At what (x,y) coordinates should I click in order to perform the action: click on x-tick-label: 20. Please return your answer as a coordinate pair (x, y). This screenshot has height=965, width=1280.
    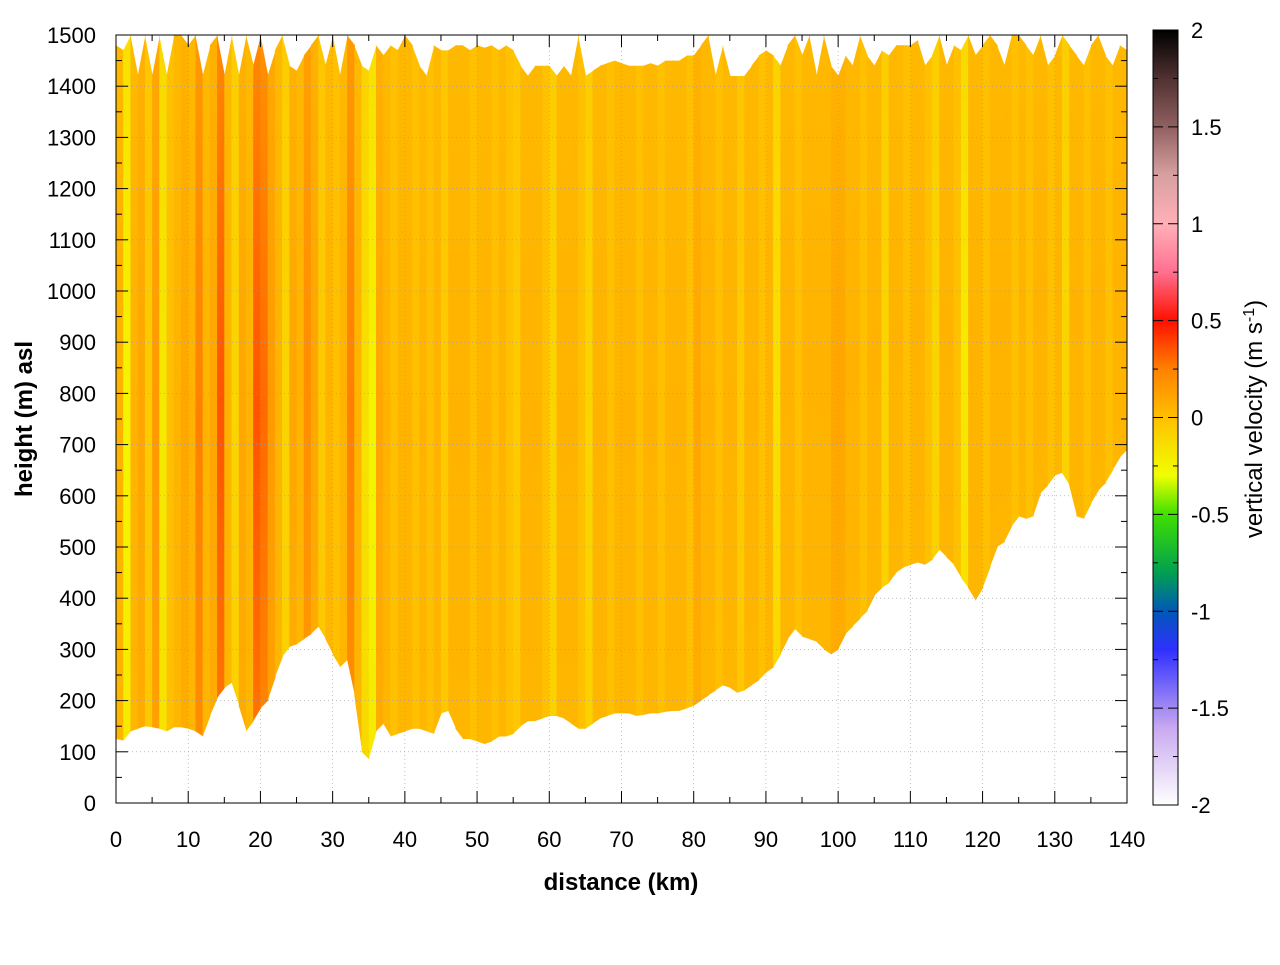
    Looking at the image, I should click on (260, 839).